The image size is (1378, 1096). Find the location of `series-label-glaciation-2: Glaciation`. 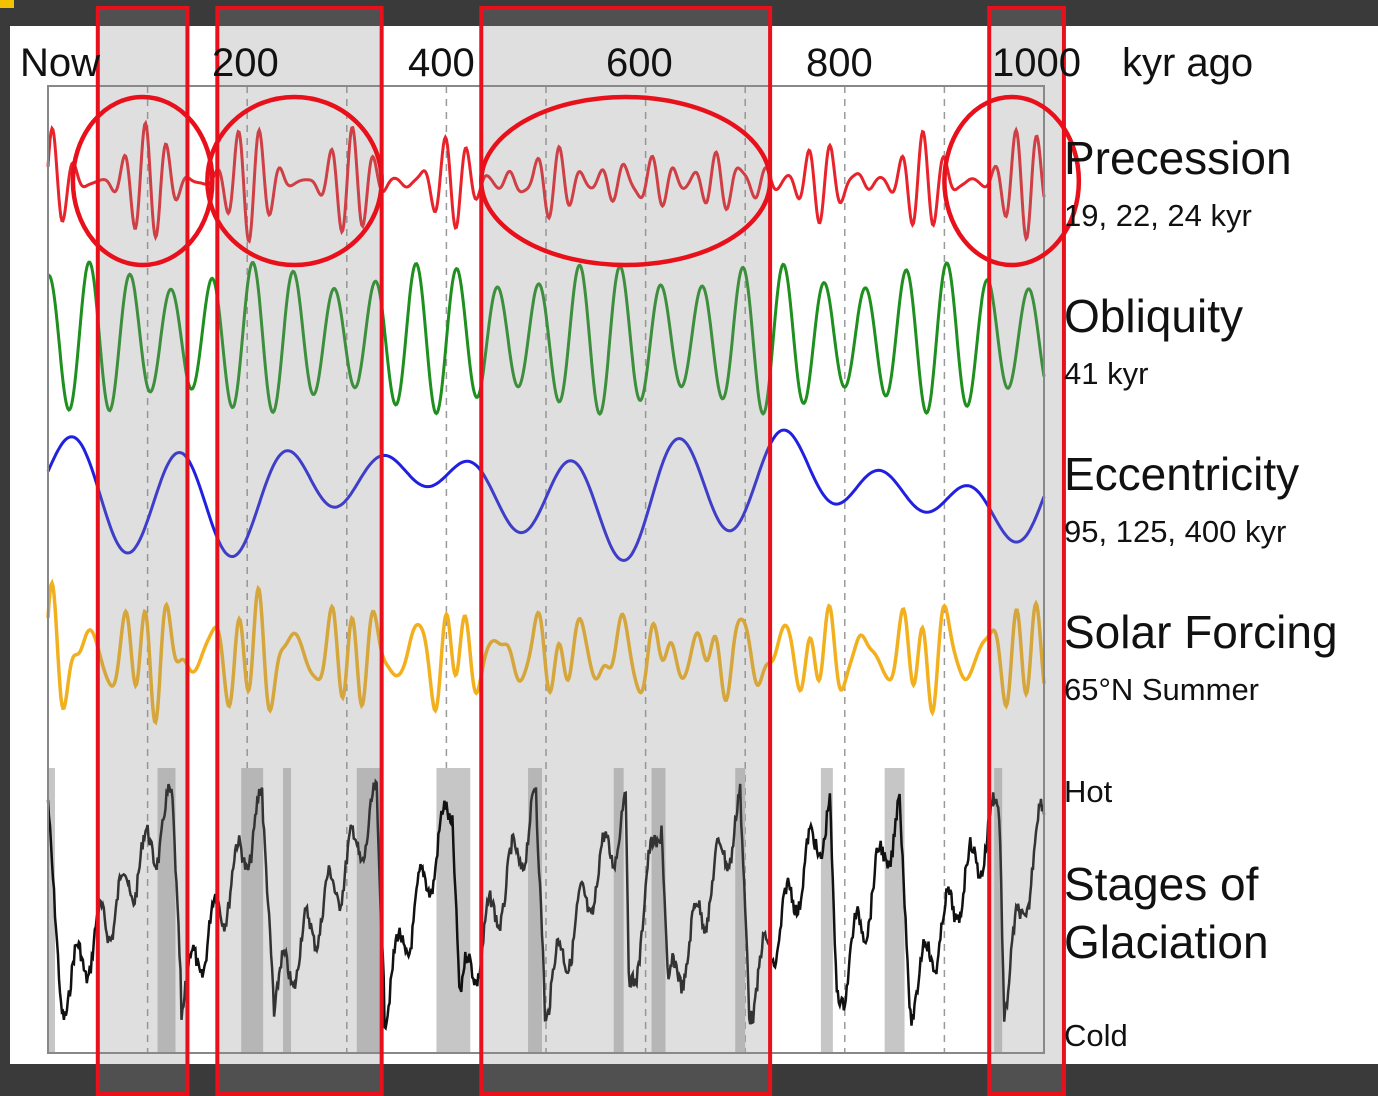

series-label-glaciation-2: Glaciation is located at coordinates (1166, 942).